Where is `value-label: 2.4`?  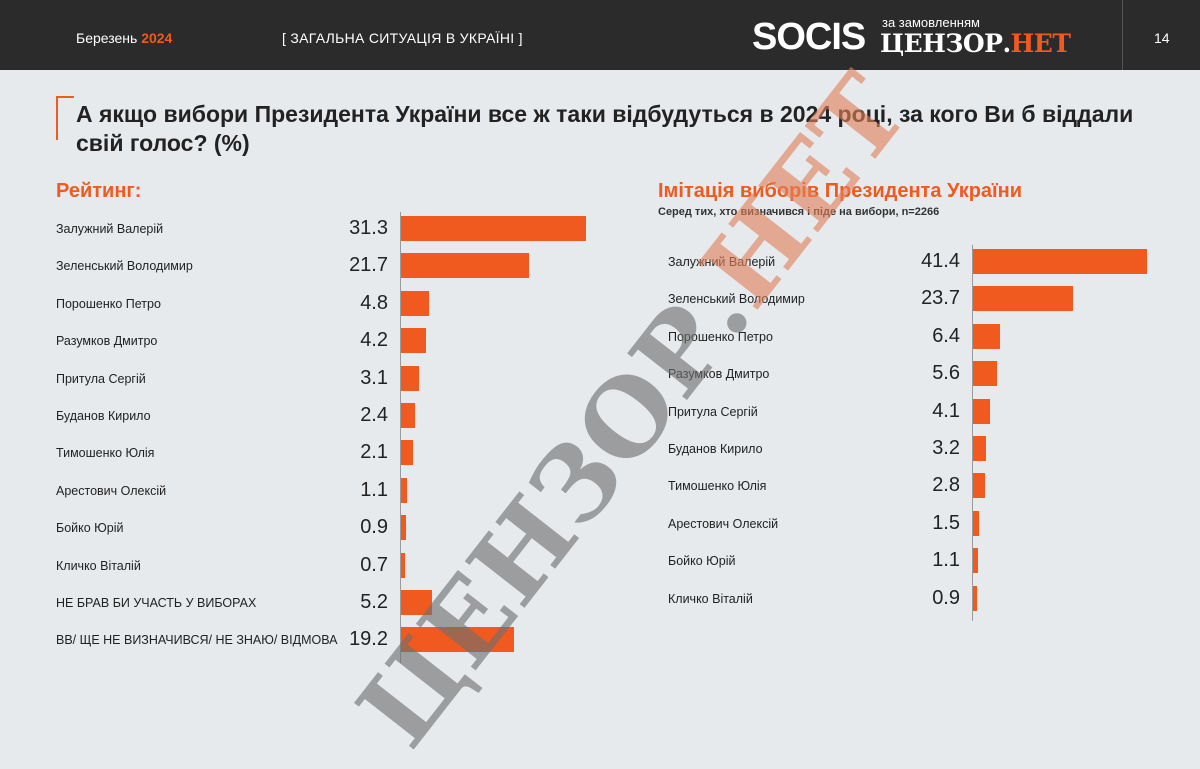
value-label: 2.4 is located at coordinates (374, 415).